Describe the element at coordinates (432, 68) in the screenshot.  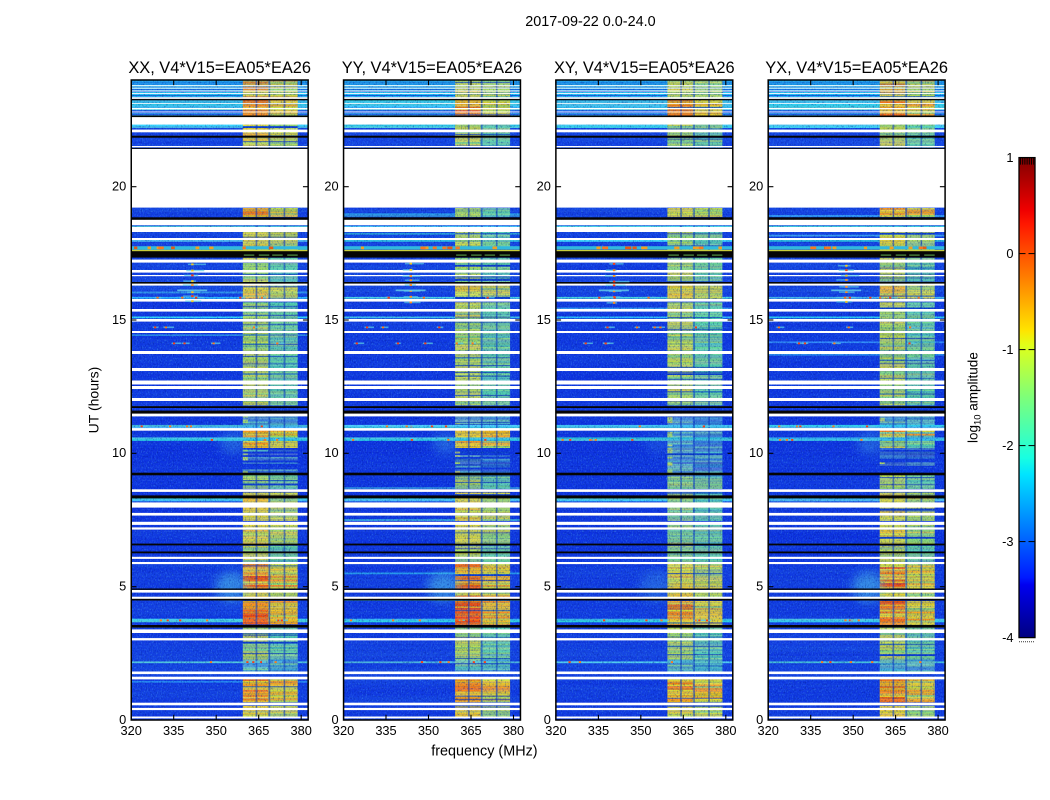
I see `svg-text: YY, V4*V15=EA05*EA26` at that location.